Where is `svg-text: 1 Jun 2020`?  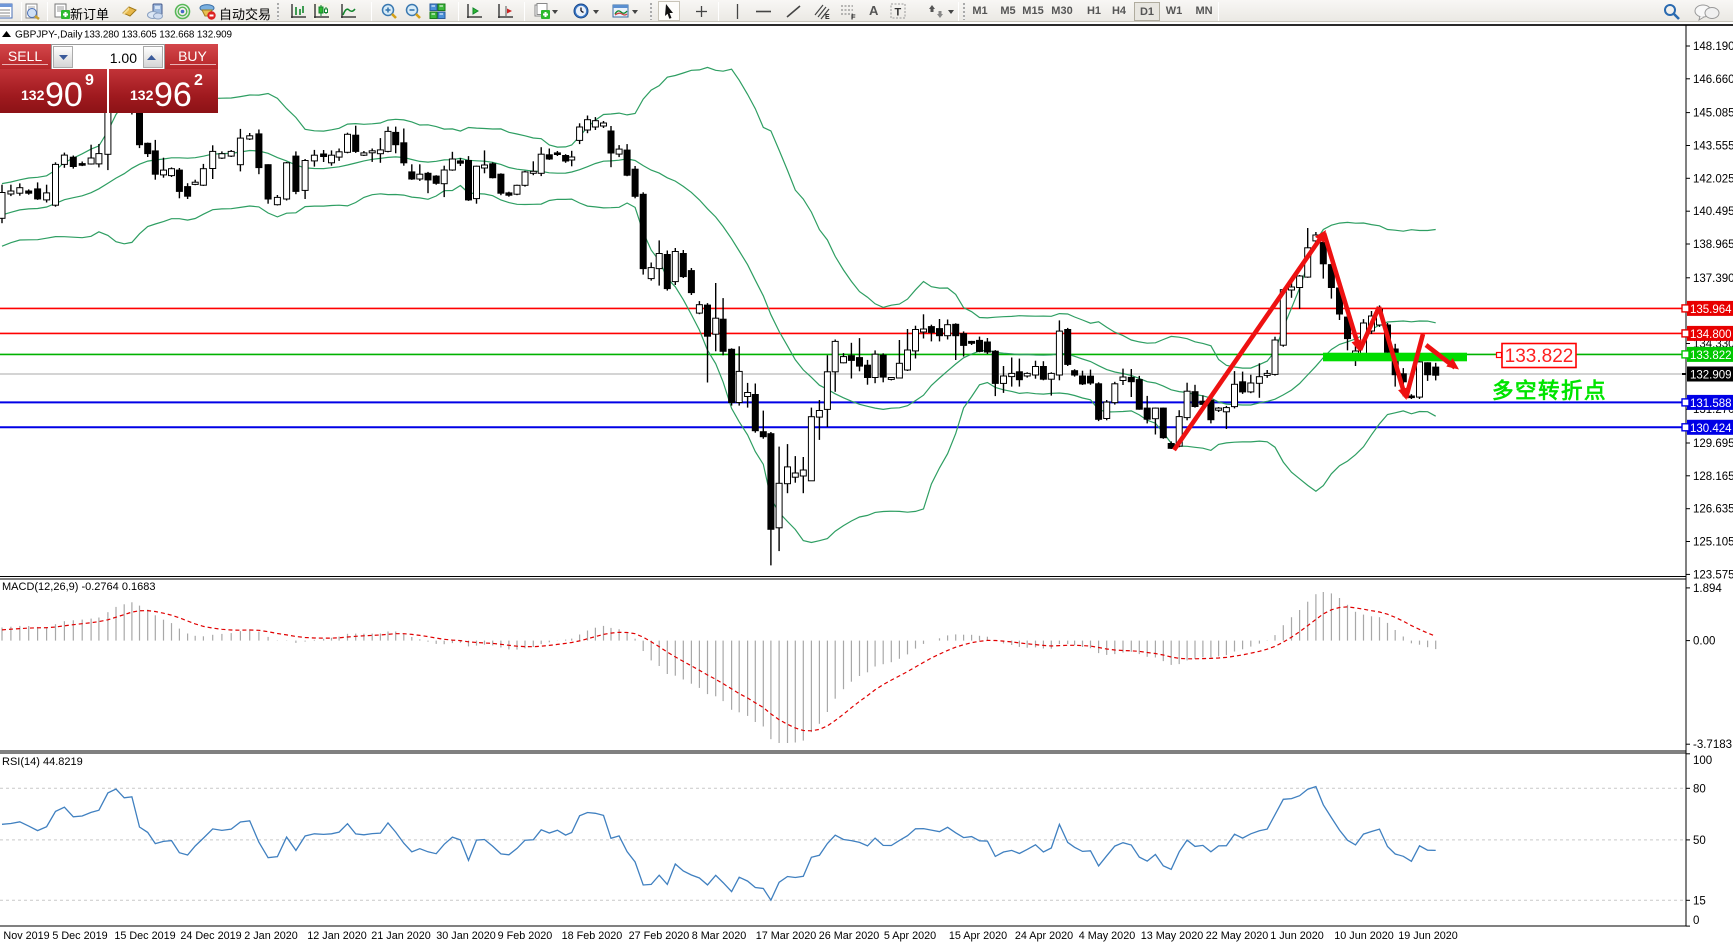
svg-text: 1 Jun 2020 is located at coordinates (1296, 936).